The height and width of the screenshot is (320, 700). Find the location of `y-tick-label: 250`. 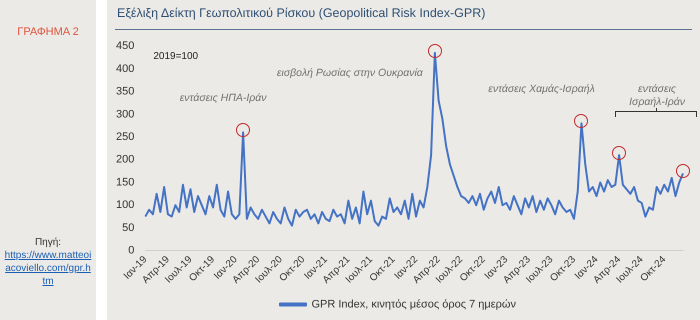

y-tick-label: 250 is located at coordinates (125, 137).